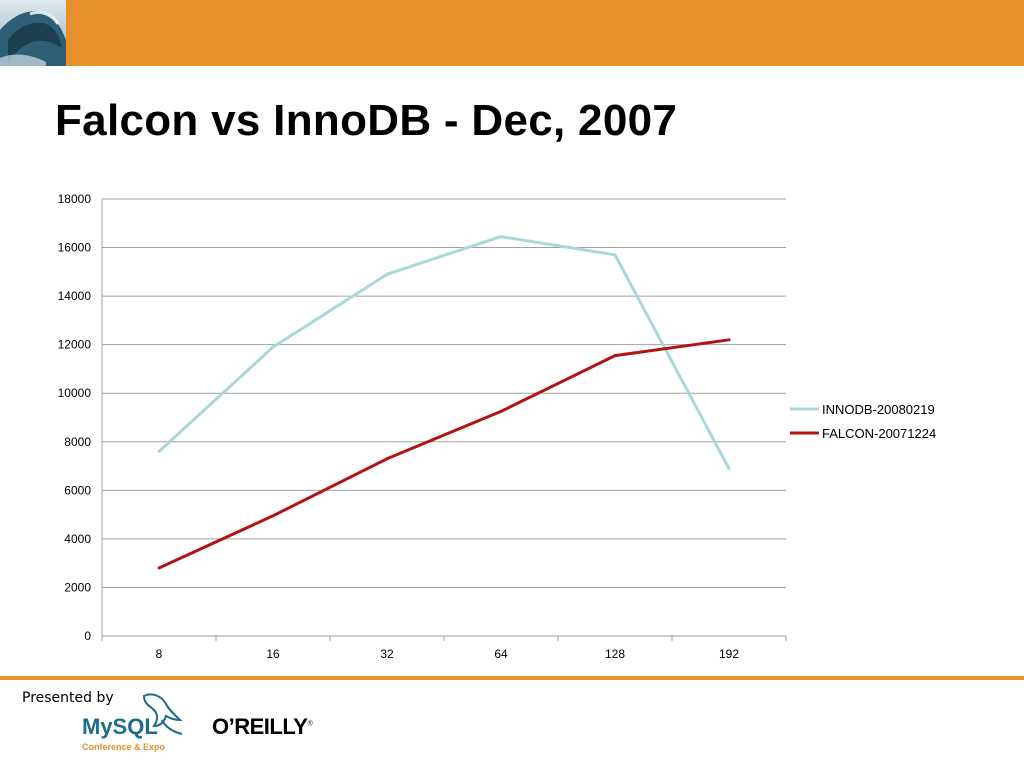  What do you see at coordinates (75, 393) in the screenshot?
I see `y-tick-label: 10000` at bounding box center [75, 393].